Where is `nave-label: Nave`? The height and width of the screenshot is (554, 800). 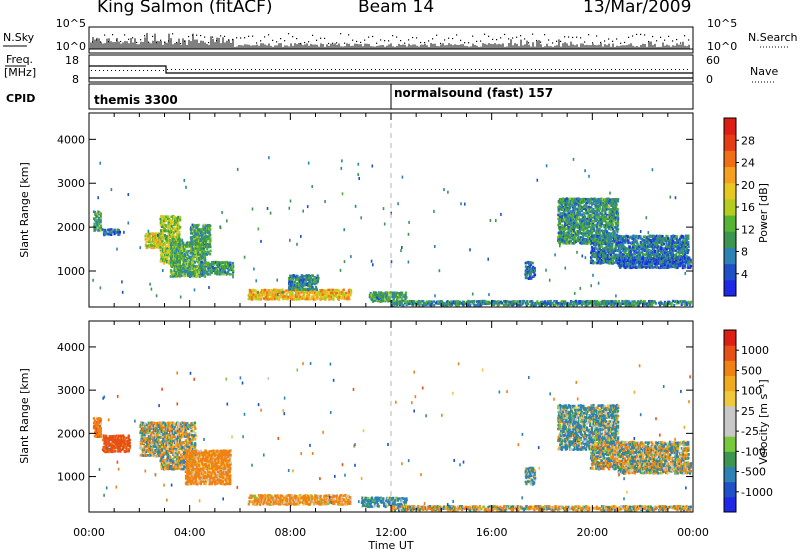
nave-label: Nave is located at coordinates (764, 71).